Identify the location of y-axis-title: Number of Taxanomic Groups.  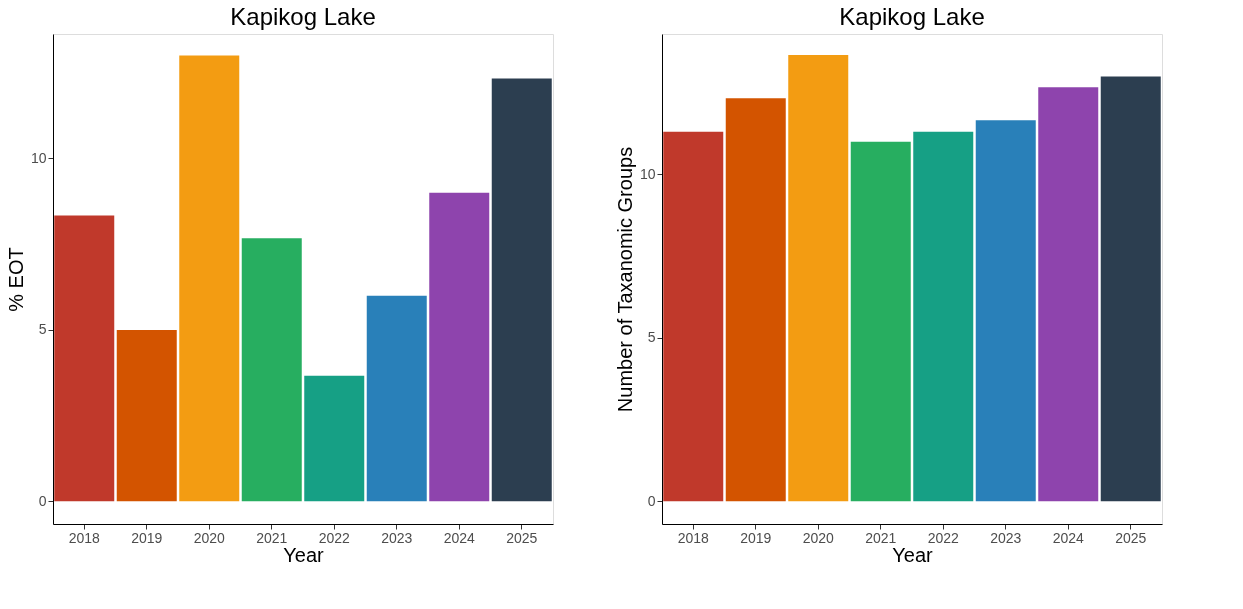
(624, 279).